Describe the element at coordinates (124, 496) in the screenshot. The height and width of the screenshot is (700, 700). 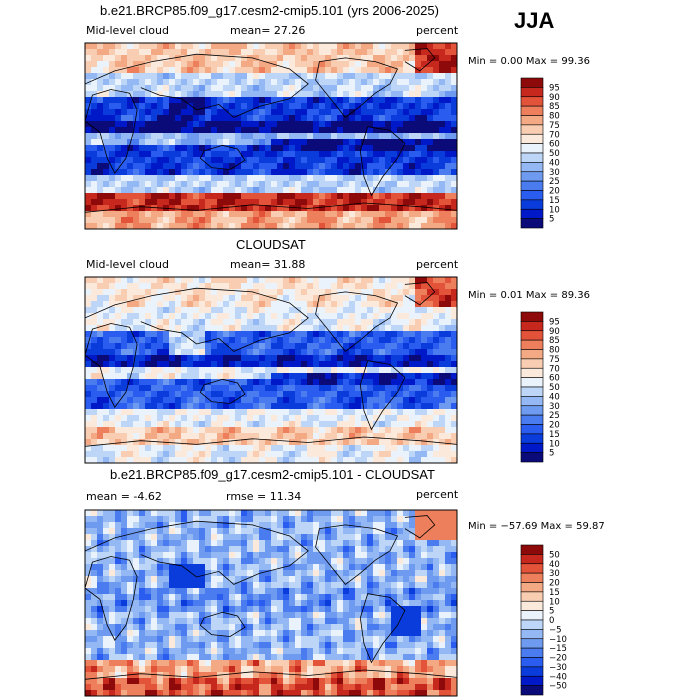
I see `panel-3-left-label: mean = -4.62` at that location.